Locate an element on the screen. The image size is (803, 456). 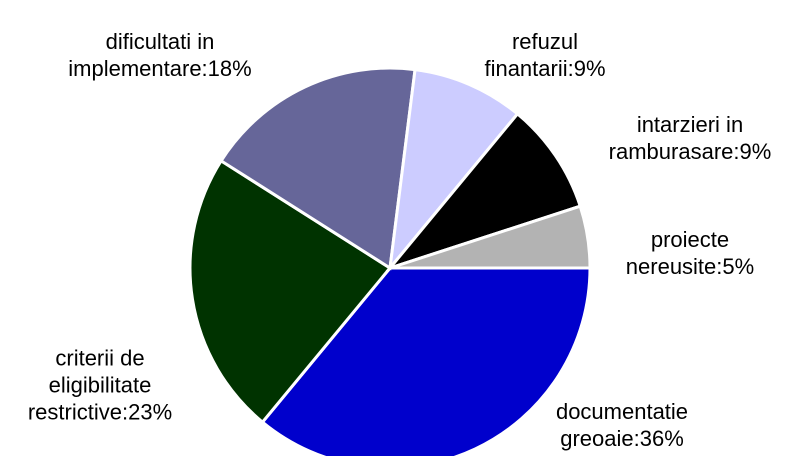
slice-label: refuzul finantarii:9% is located at coordinates (545, 55).